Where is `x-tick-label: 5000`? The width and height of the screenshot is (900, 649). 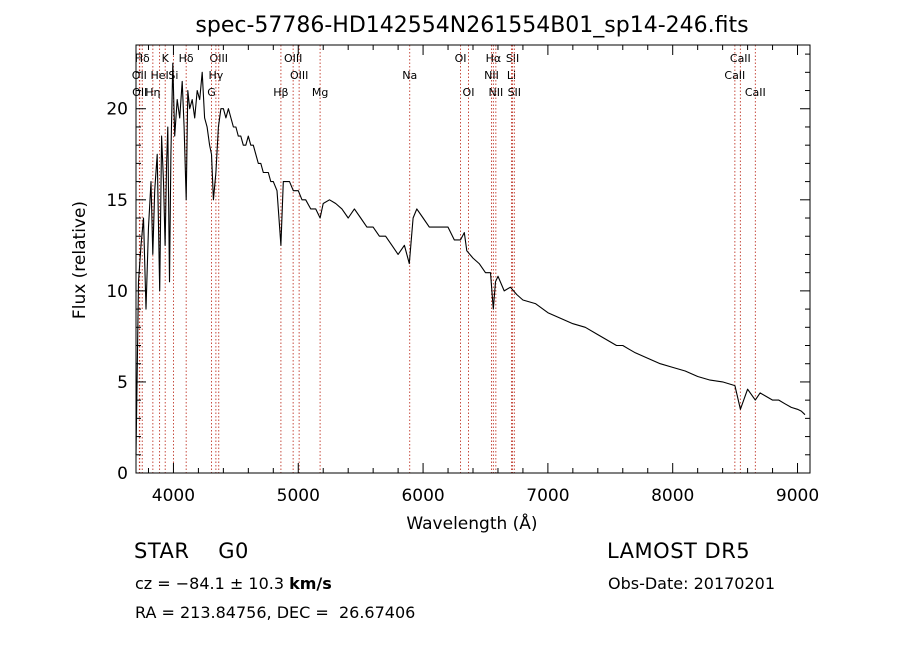 x-tick-label: 5000 is located at coordinates (298, 496).